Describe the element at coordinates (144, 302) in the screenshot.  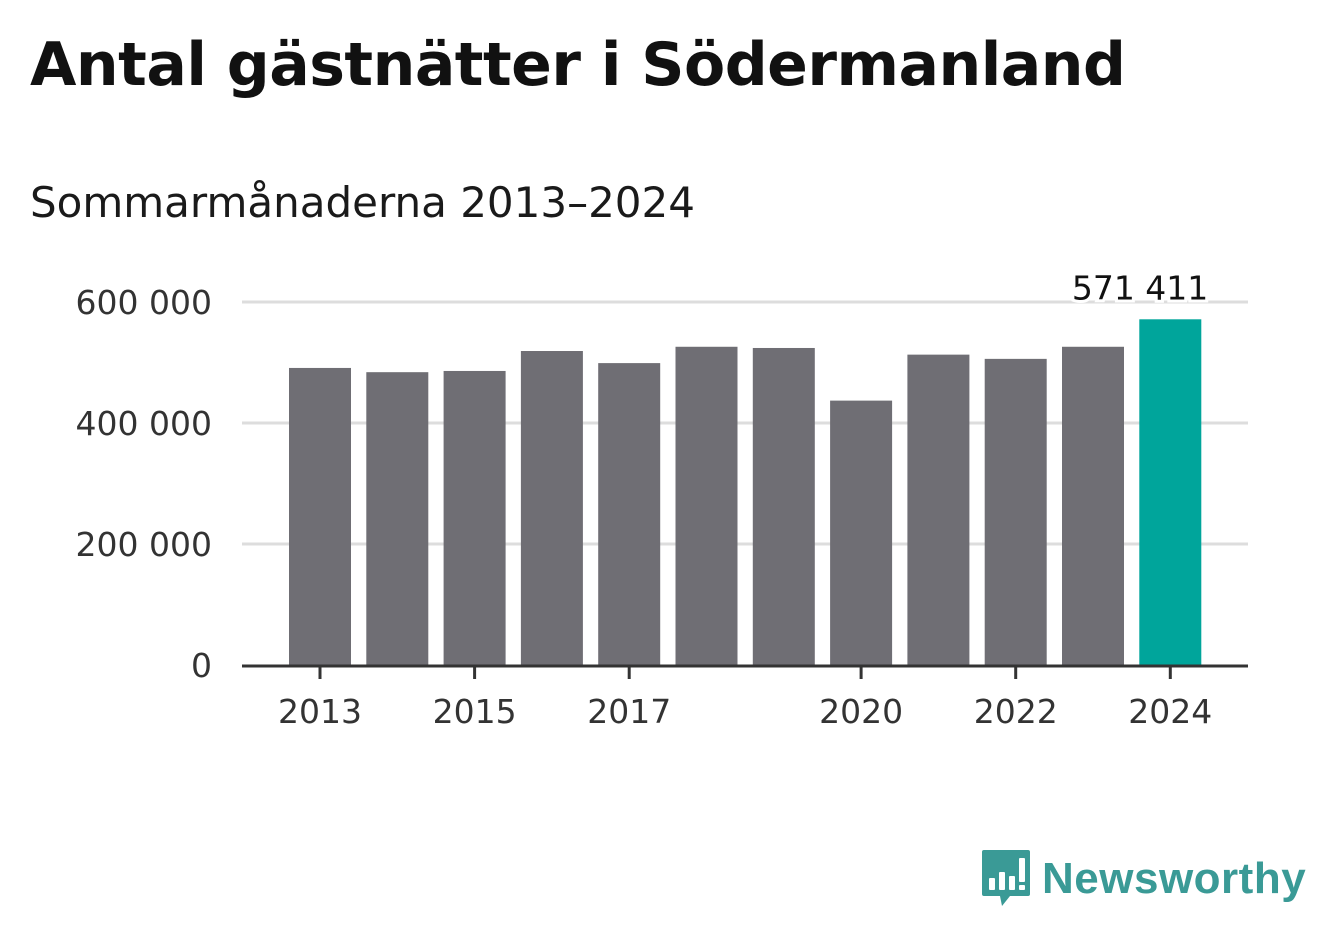
I see `y-tick-label: 600 000` at that location.